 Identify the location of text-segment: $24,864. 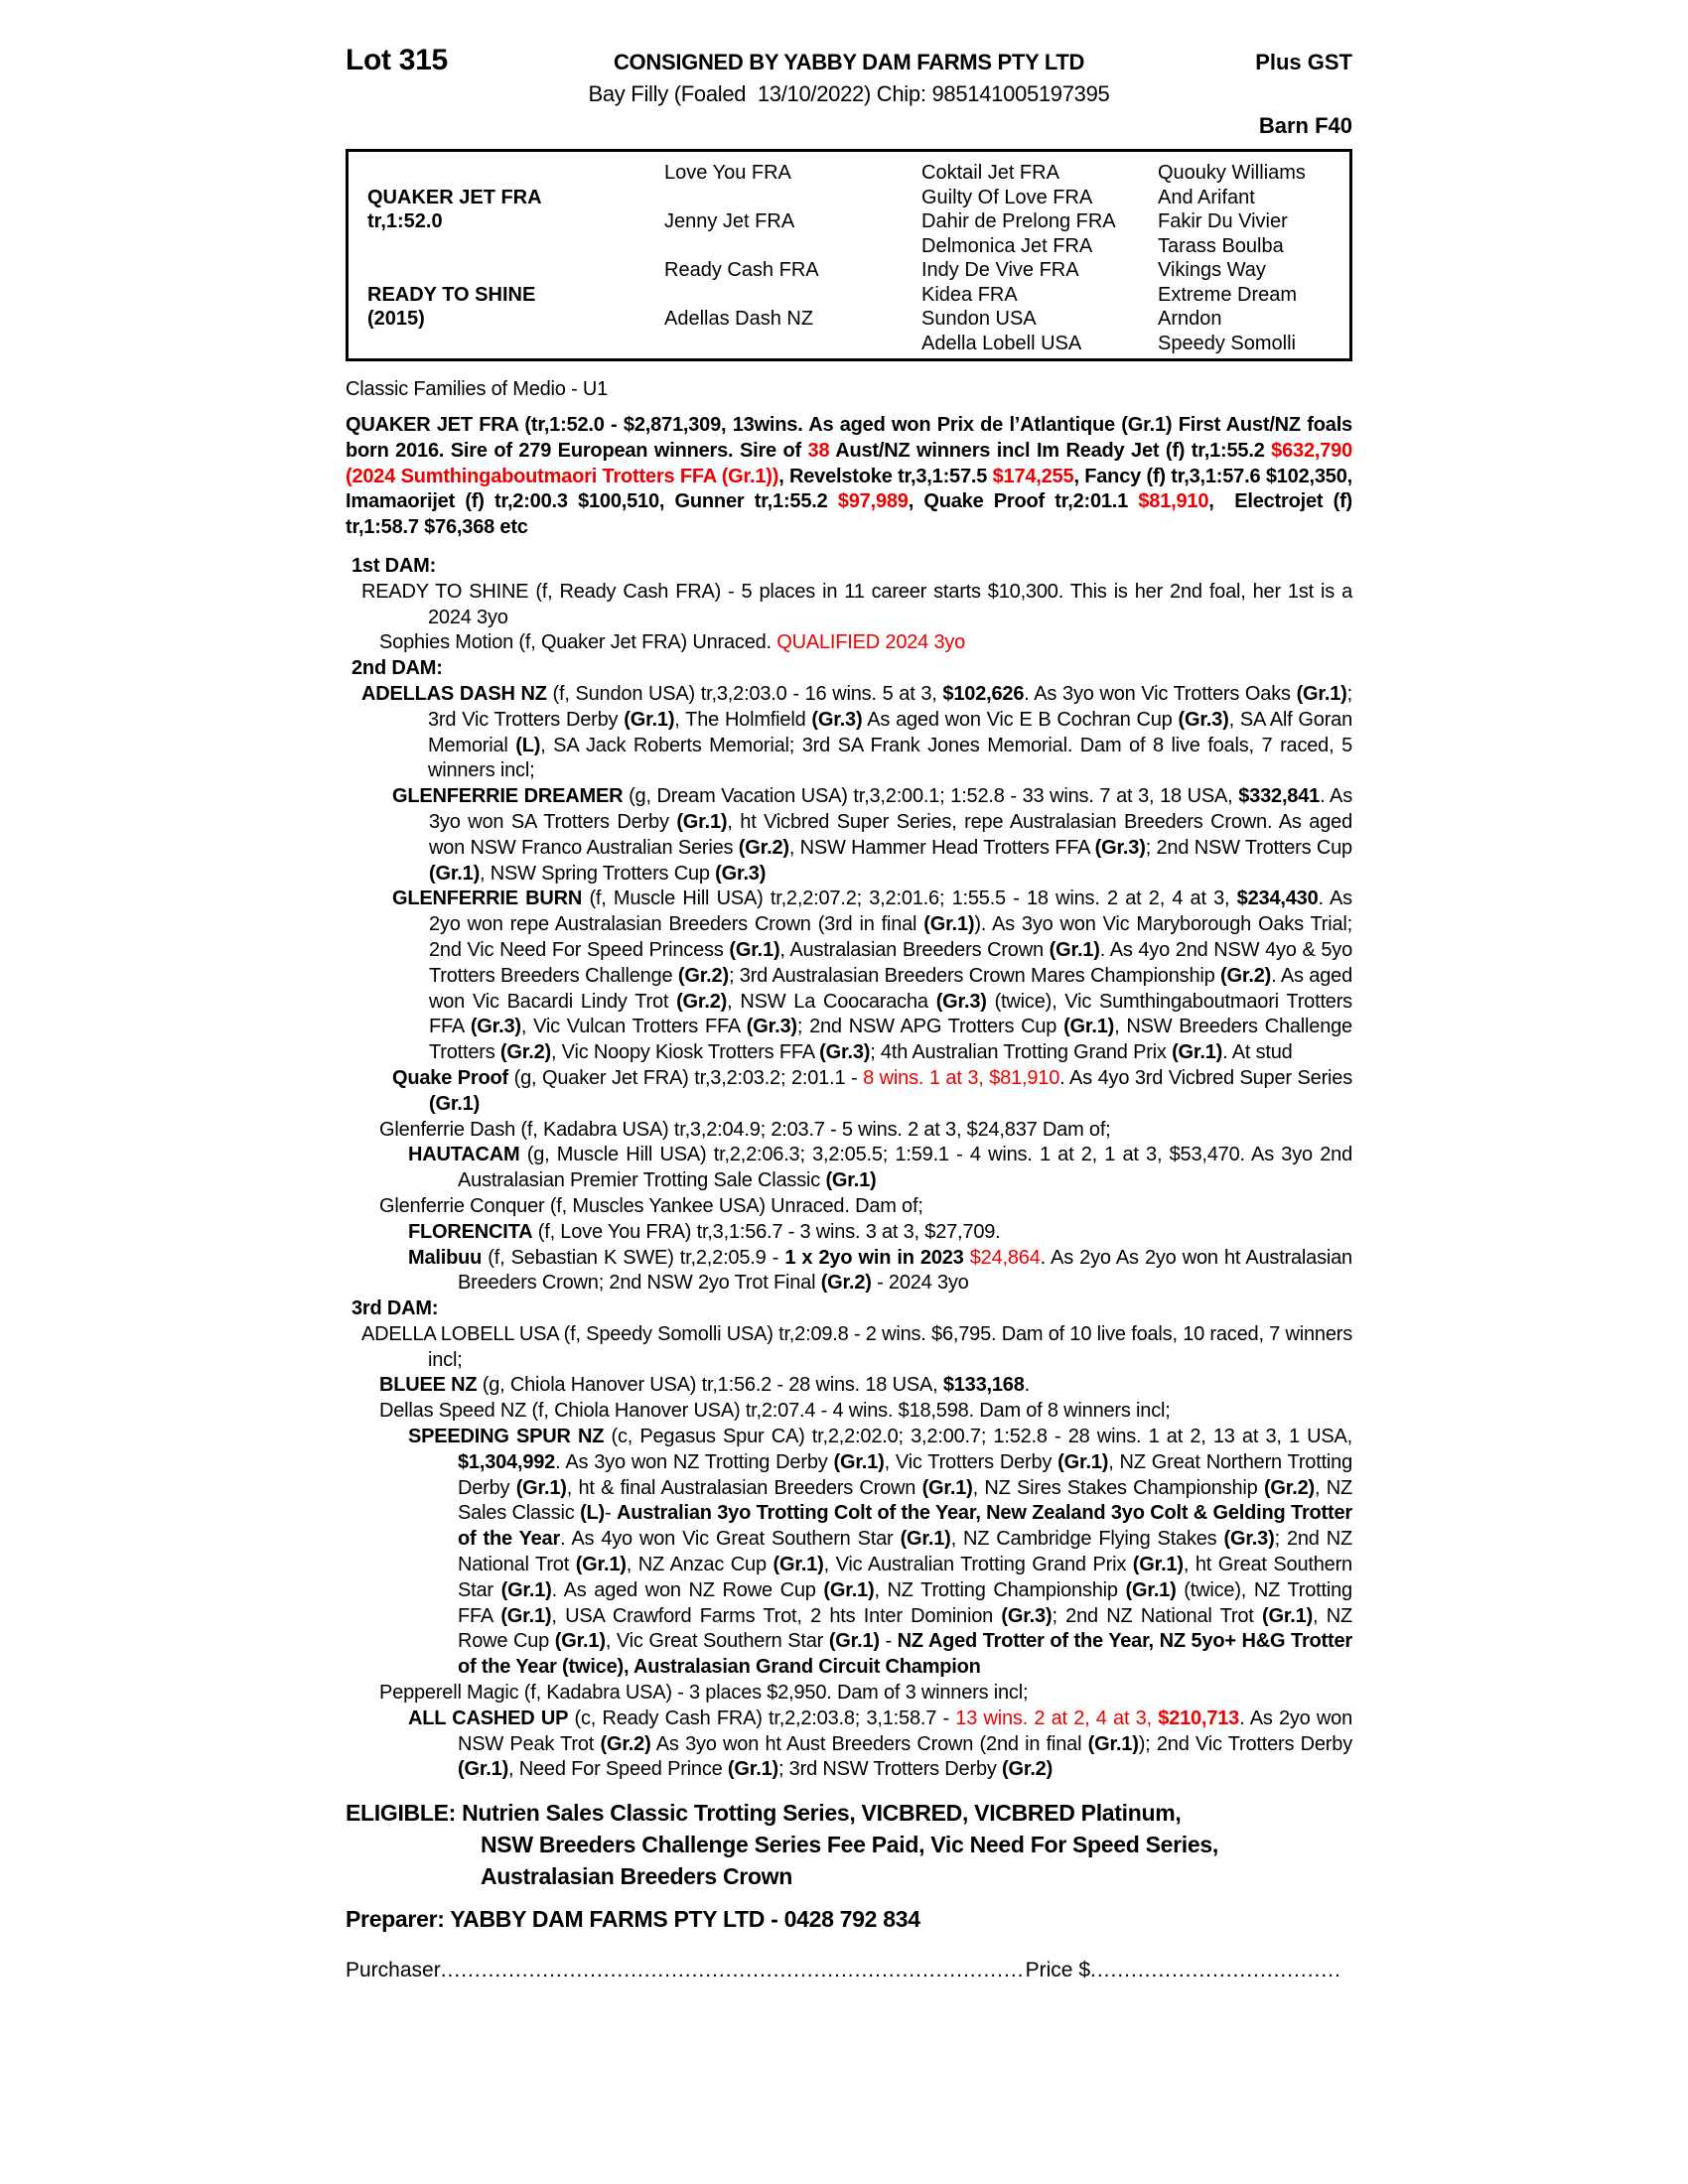
(1005, 1257).